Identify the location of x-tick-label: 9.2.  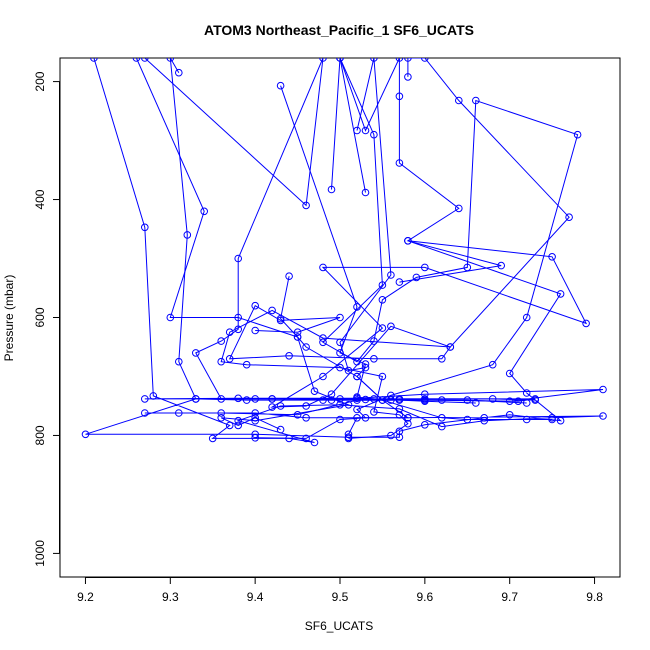
(85, 597).